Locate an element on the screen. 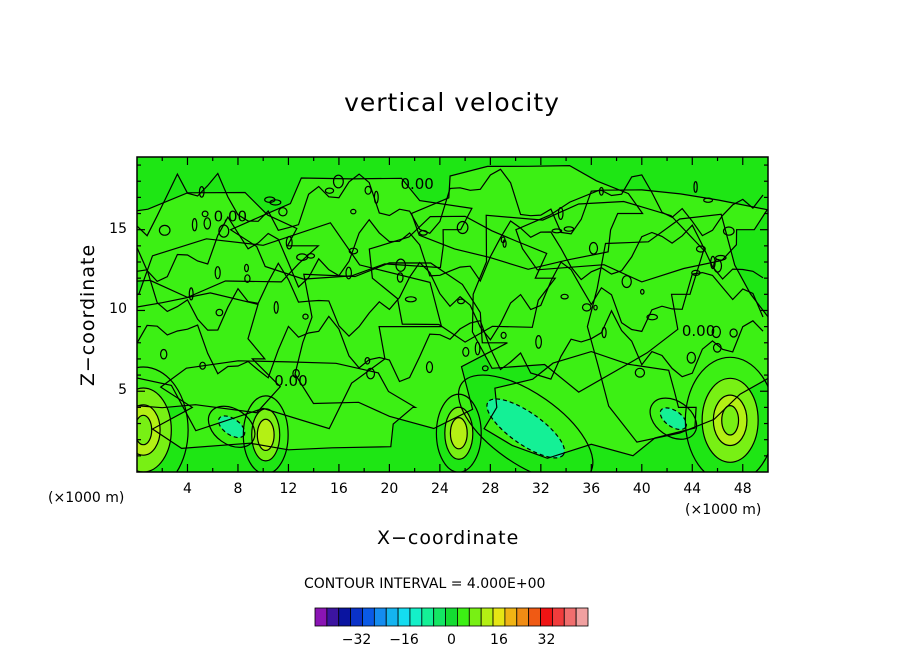 This screenshot has height=654, width=904. x-tick-label: 32 is located at coordinates (540, 489).